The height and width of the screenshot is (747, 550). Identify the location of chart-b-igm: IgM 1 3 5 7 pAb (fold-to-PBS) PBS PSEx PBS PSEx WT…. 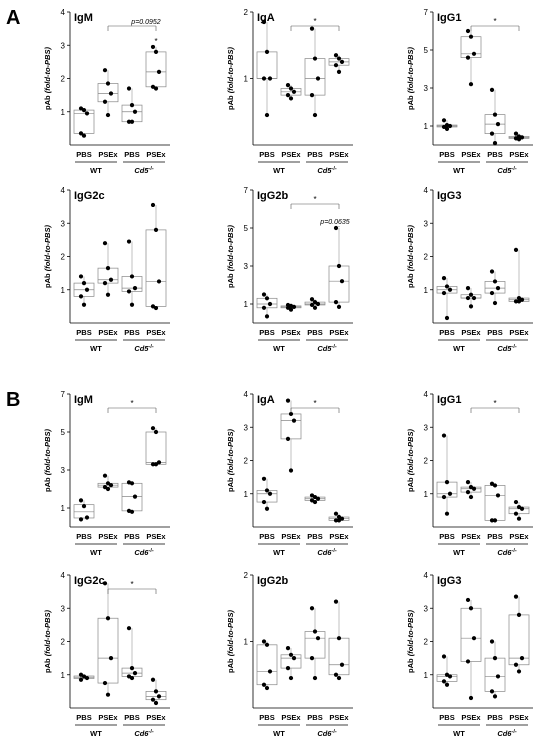
(106, 473).